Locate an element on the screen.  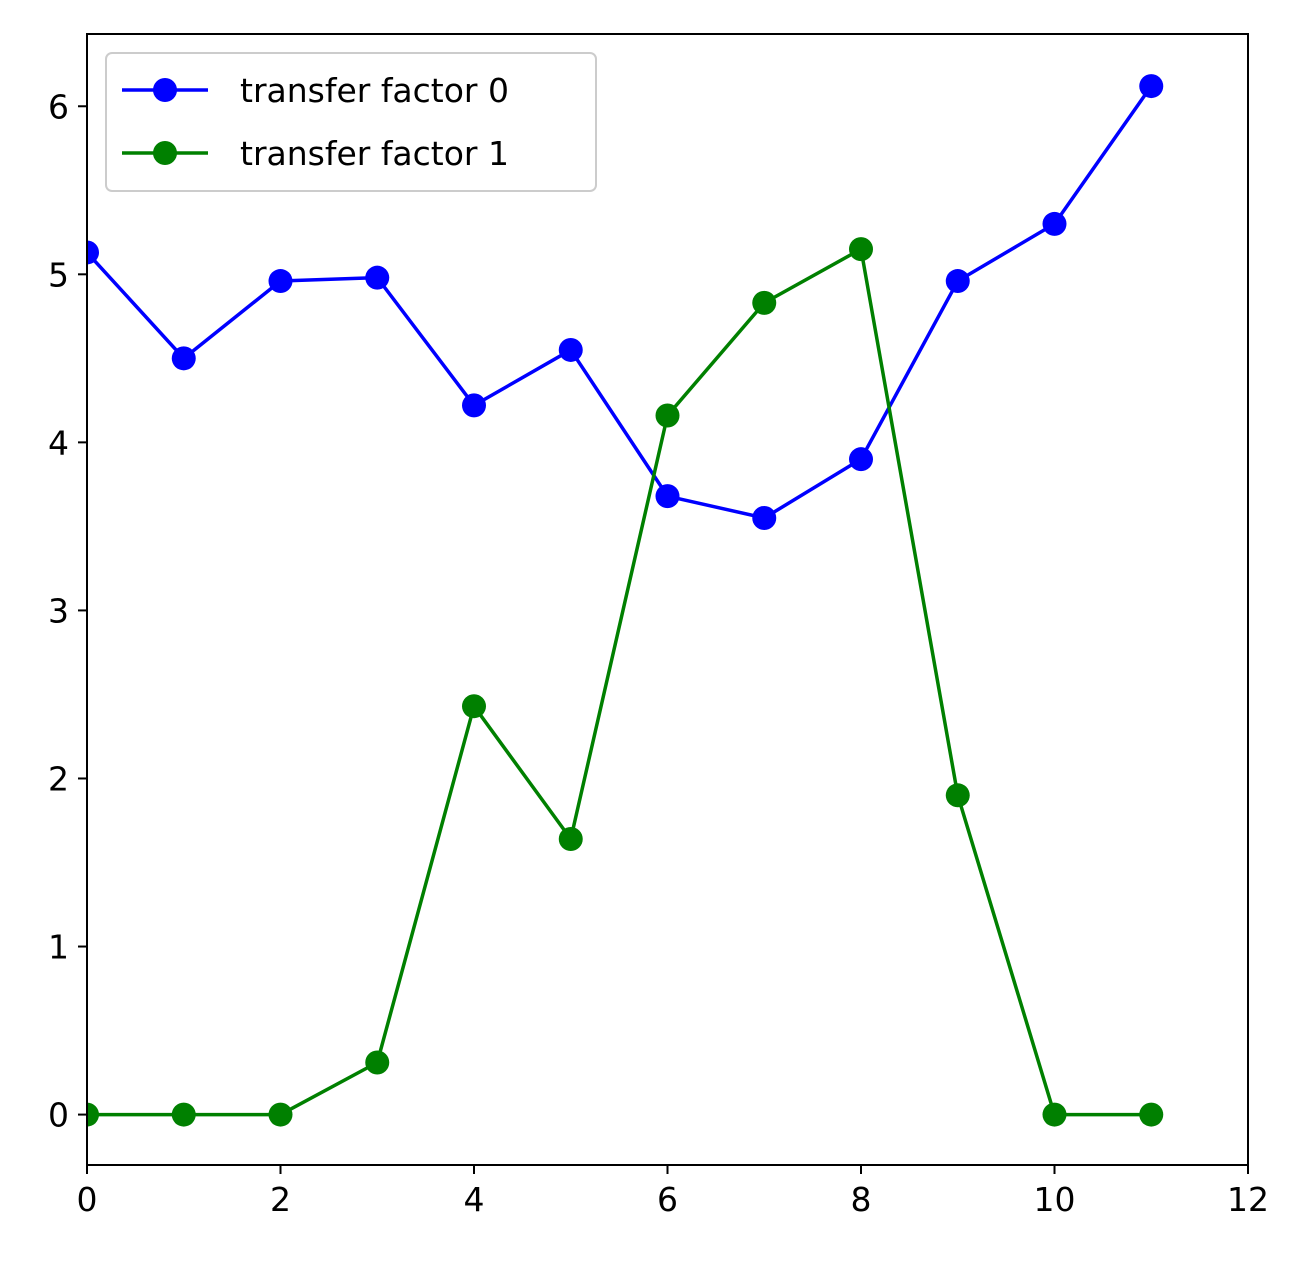
y-tick-label: 1 is located at coordinates (58, 947).